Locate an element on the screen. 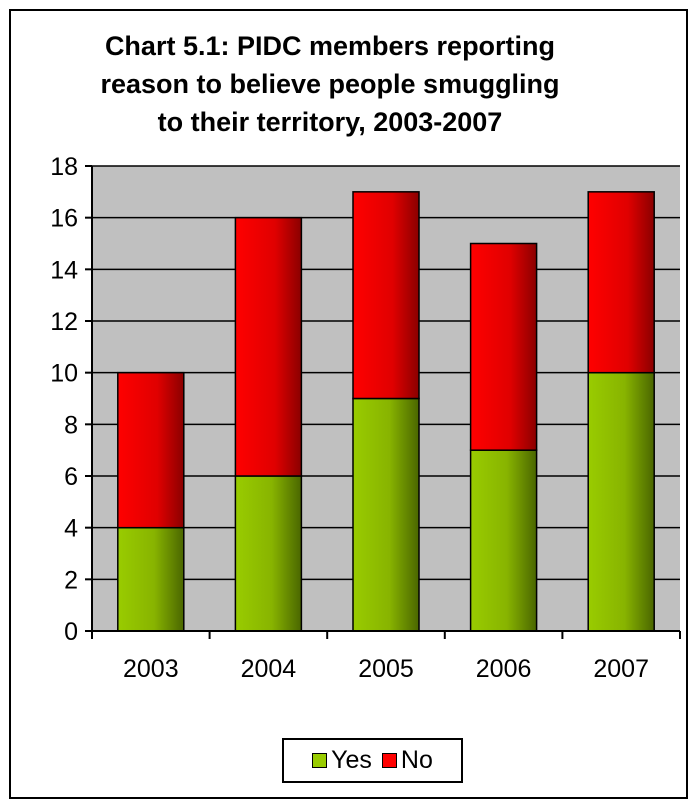  y-tick-label-0: 0 is located at coordinates (71, 632).